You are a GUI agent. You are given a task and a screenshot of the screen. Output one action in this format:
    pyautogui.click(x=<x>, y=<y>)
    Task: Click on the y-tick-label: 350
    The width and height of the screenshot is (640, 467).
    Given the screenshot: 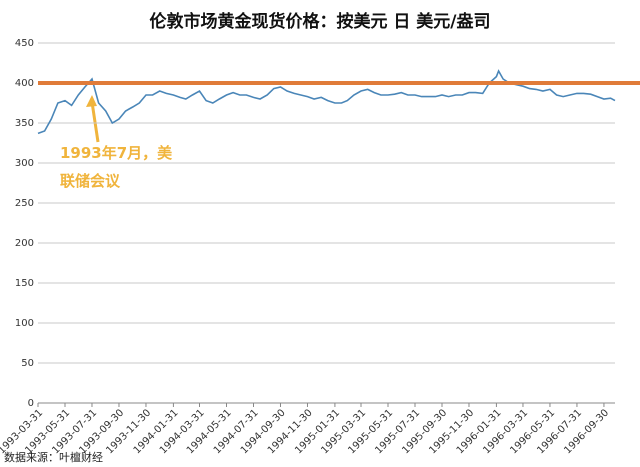 What is the action you would take?
    pyautogui.click(x=24, y=123)
    